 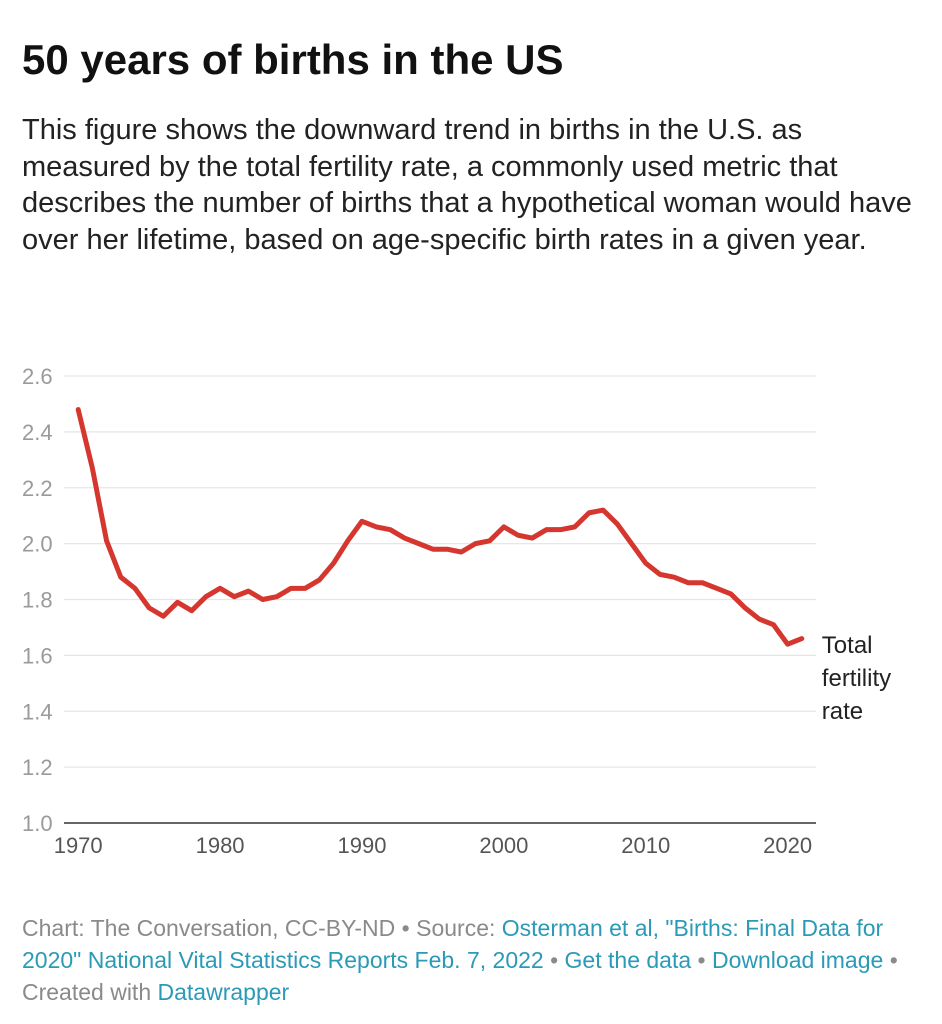 I want to click on data-point-1989, so click(x=347, y=540).